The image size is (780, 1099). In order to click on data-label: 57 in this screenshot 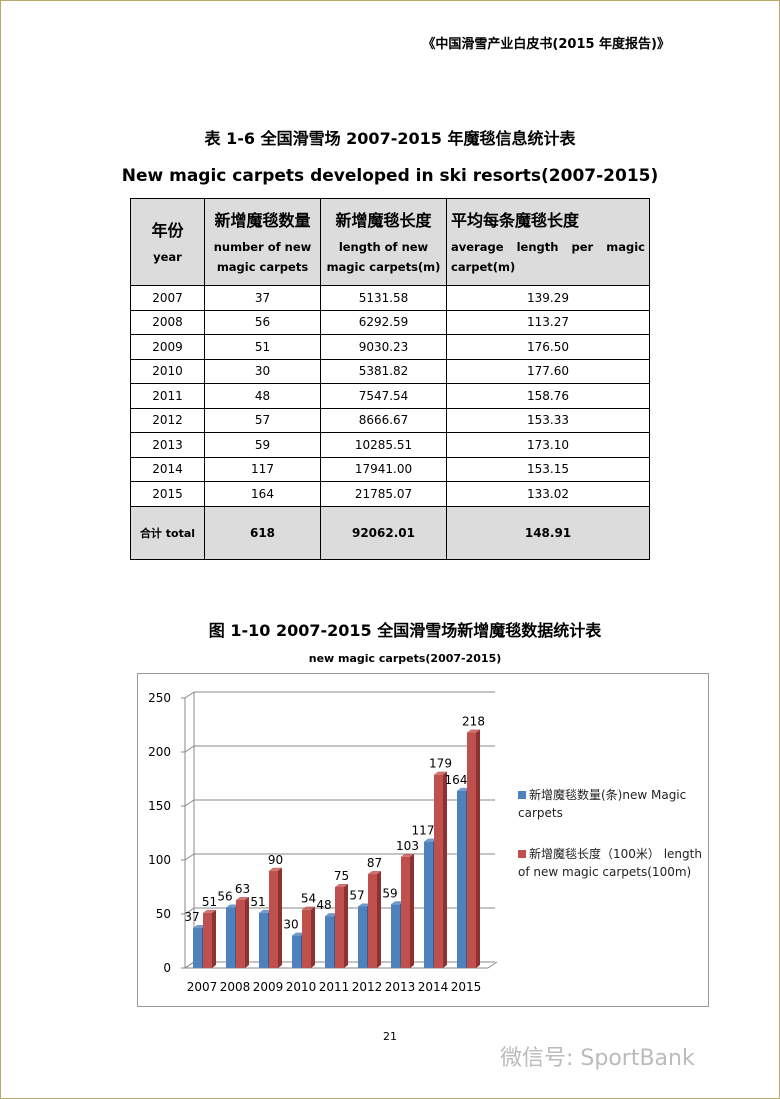, I will do `click(356, 895)`.